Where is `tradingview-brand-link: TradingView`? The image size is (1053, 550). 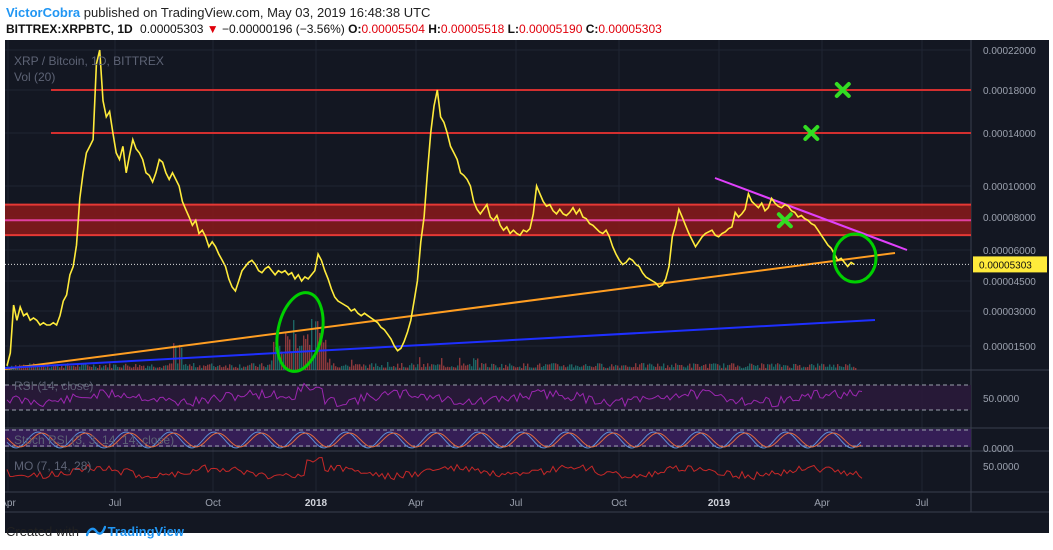 tradingview-brand-link: TradingView is located at coordinates (145, 531).